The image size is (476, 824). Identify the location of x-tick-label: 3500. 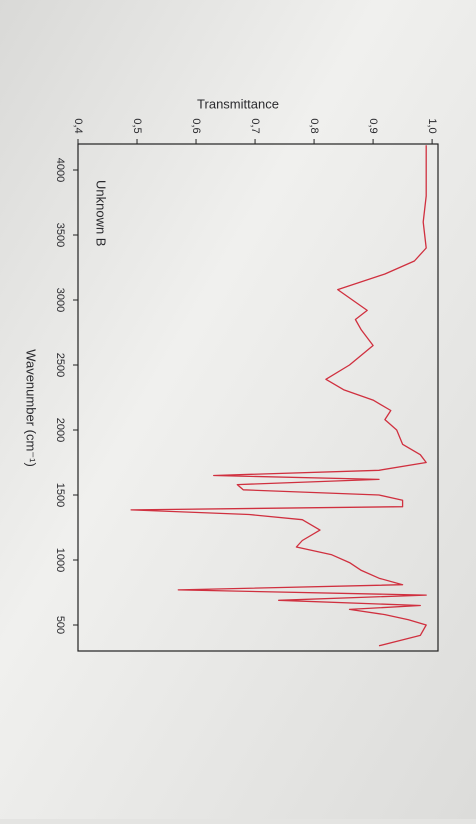
(60, 235).